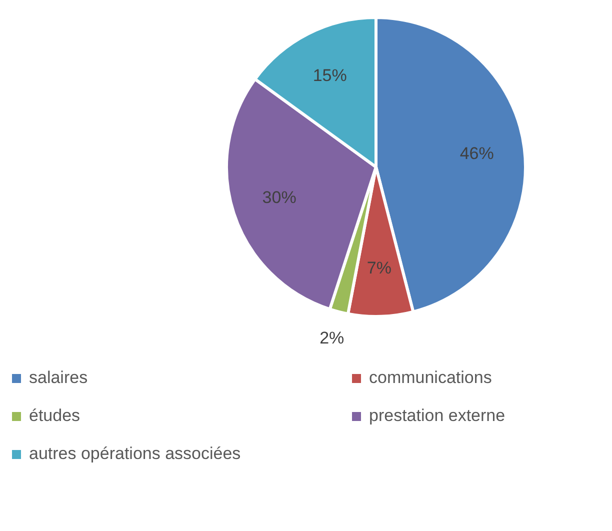  What do you see at coordinates (379, 268) in the screenshot?
I see `data-label: 7%` at bounding box center [379, 268].